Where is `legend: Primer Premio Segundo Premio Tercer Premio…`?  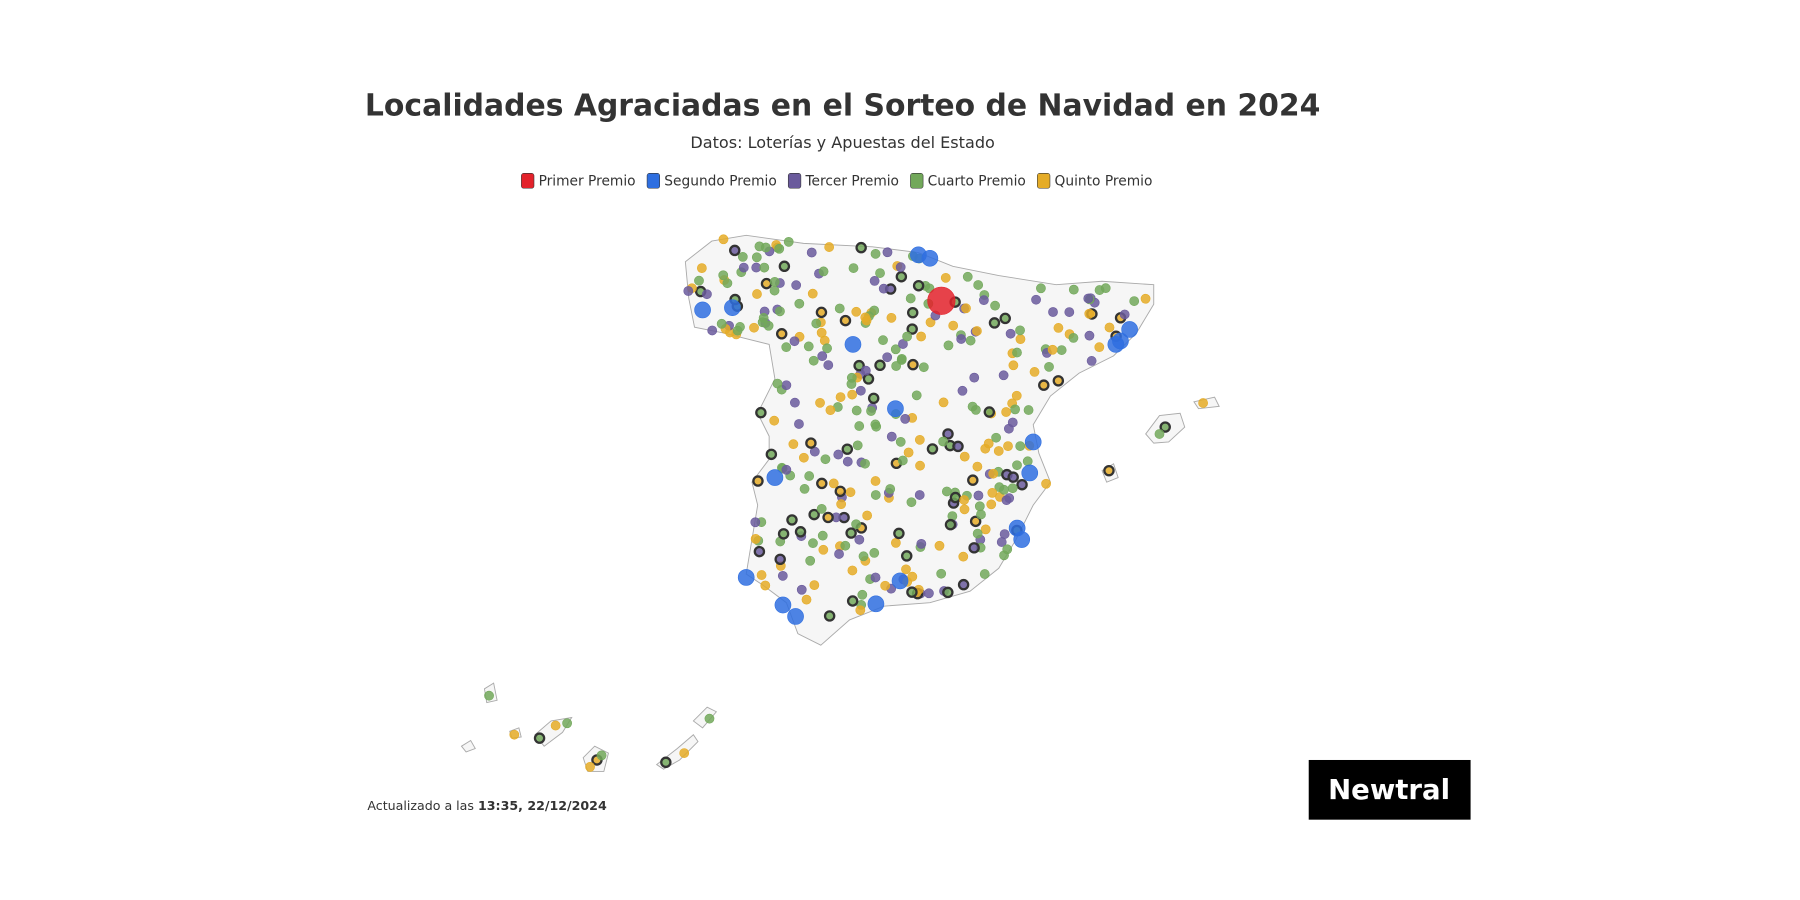
legend: Primer Premio Segundo Premio Tercer Premio… is located at coordinates (836, 181).